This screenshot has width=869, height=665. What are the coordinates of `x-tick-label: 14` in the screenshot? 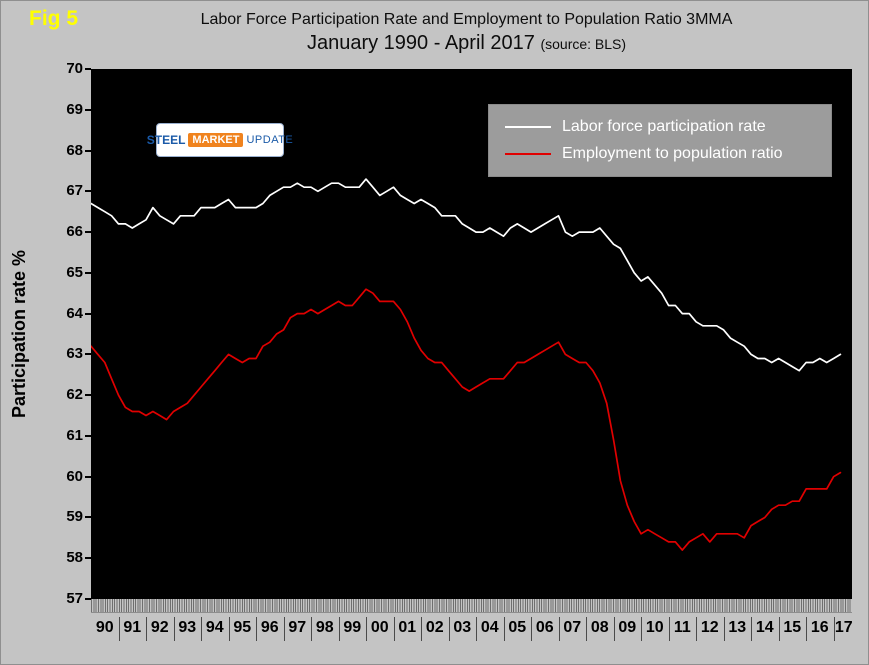 It's located at (764, 627).